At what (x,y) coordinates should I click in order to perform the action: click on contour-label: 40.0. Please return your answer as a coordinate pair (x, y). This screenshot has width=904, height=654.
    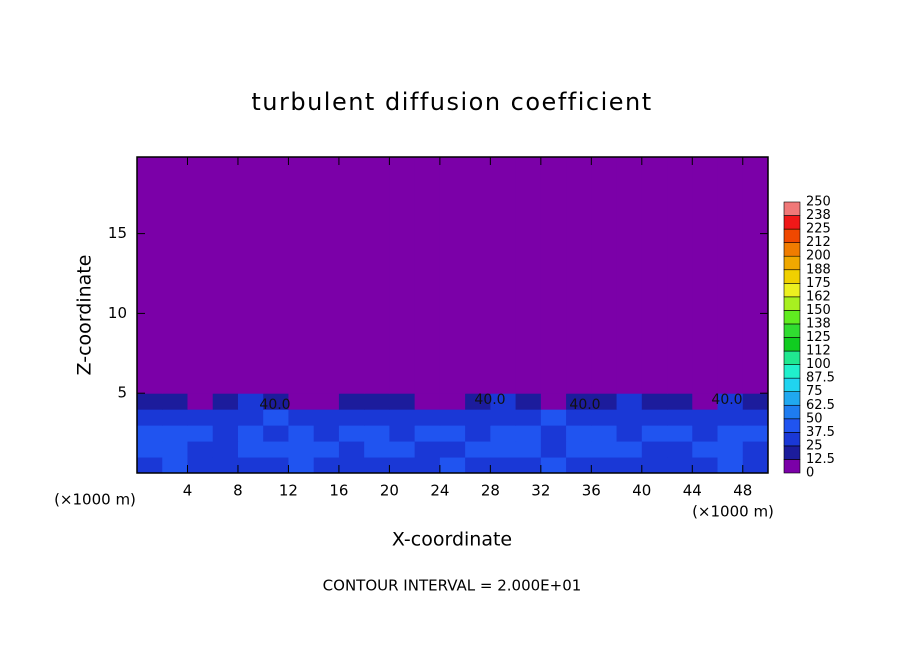
    Looking at the image, I should click on (274, 405).